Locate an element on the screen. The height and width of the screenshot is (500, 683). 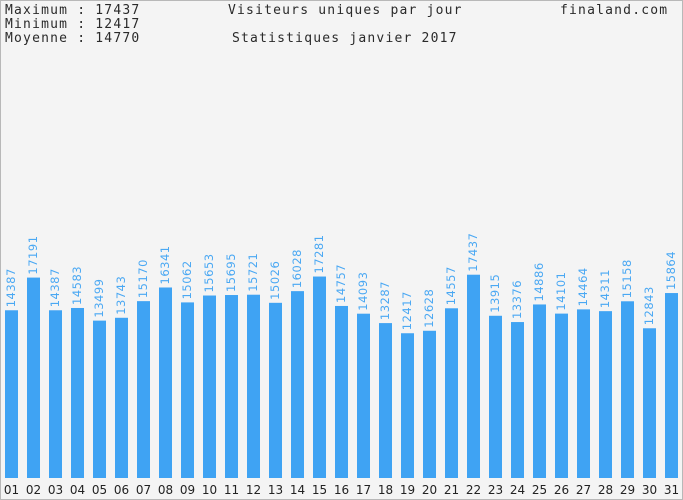
value-label-13: 15026 is located at coordinates (275, 280).